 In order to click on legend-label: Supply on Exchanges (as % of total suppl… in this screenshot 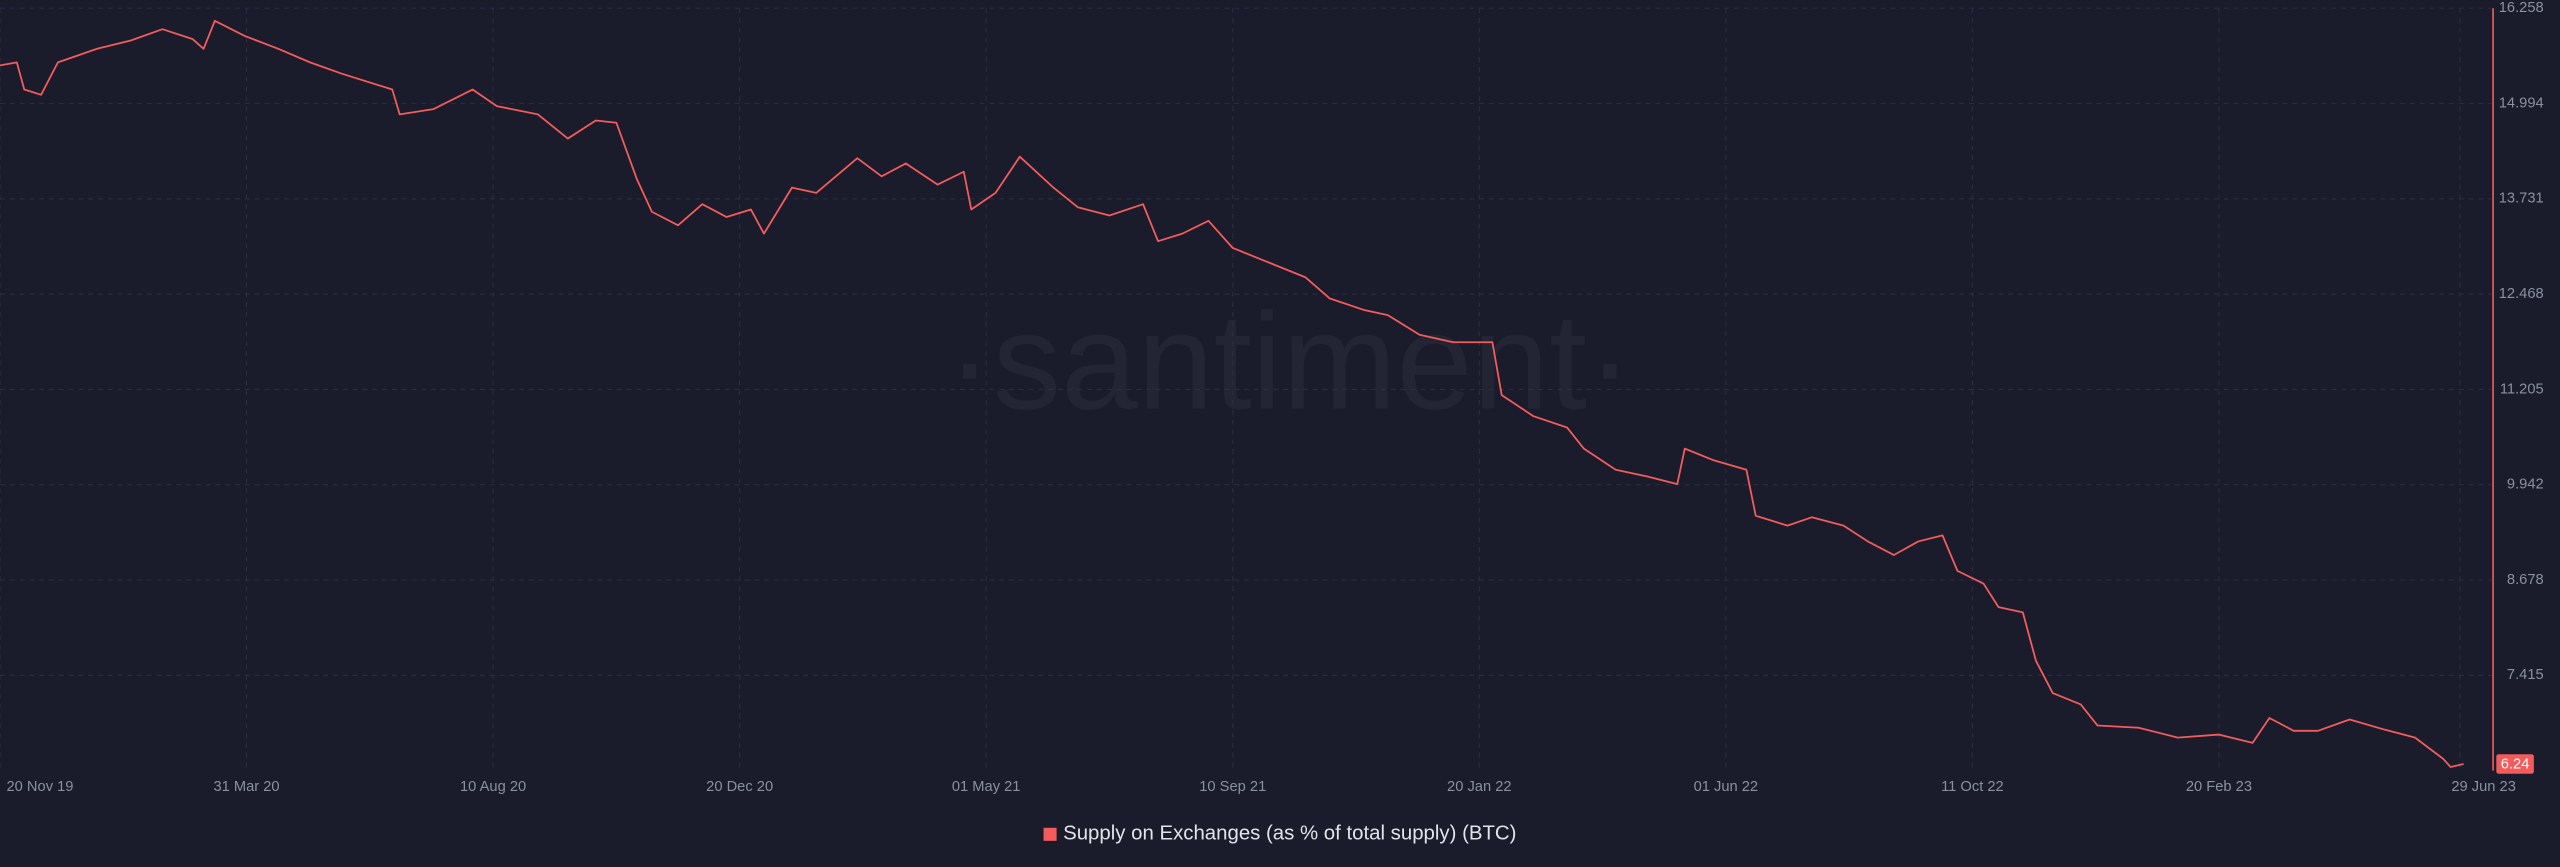, I will do `click(1289, 834)`.